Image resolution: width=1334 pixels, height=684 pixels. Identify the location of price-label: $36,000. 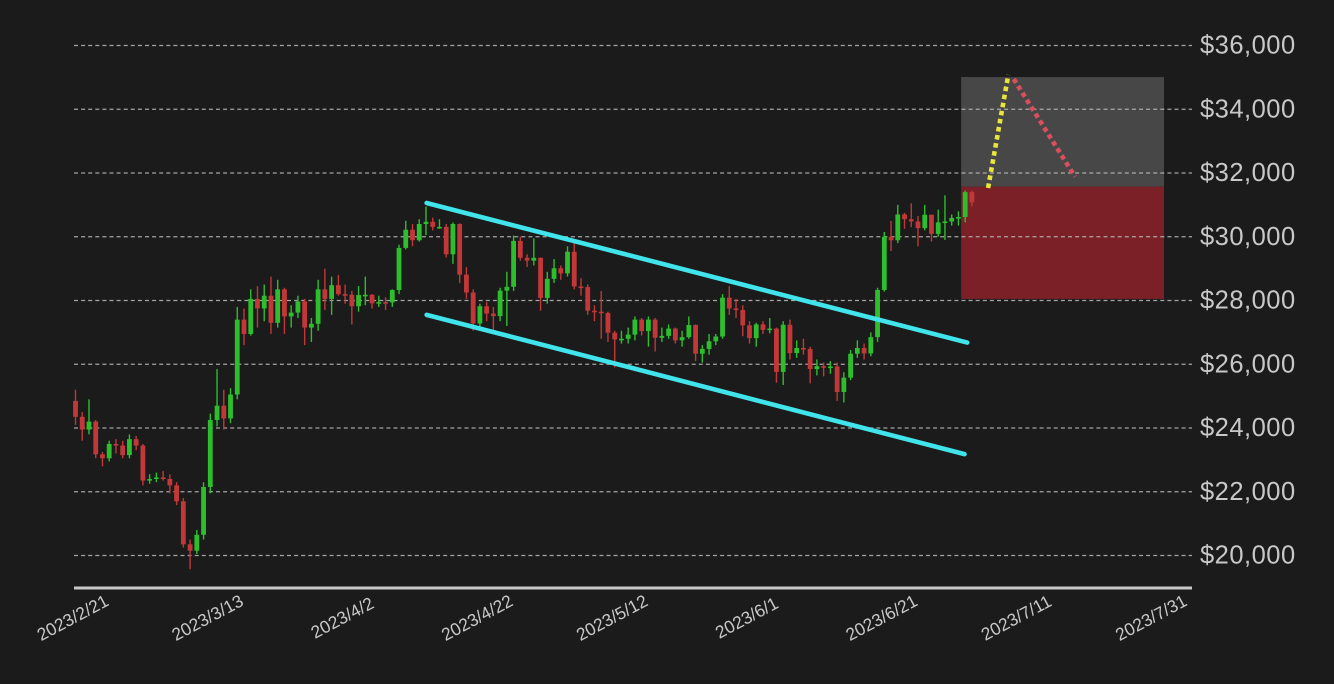
(1248, 46).